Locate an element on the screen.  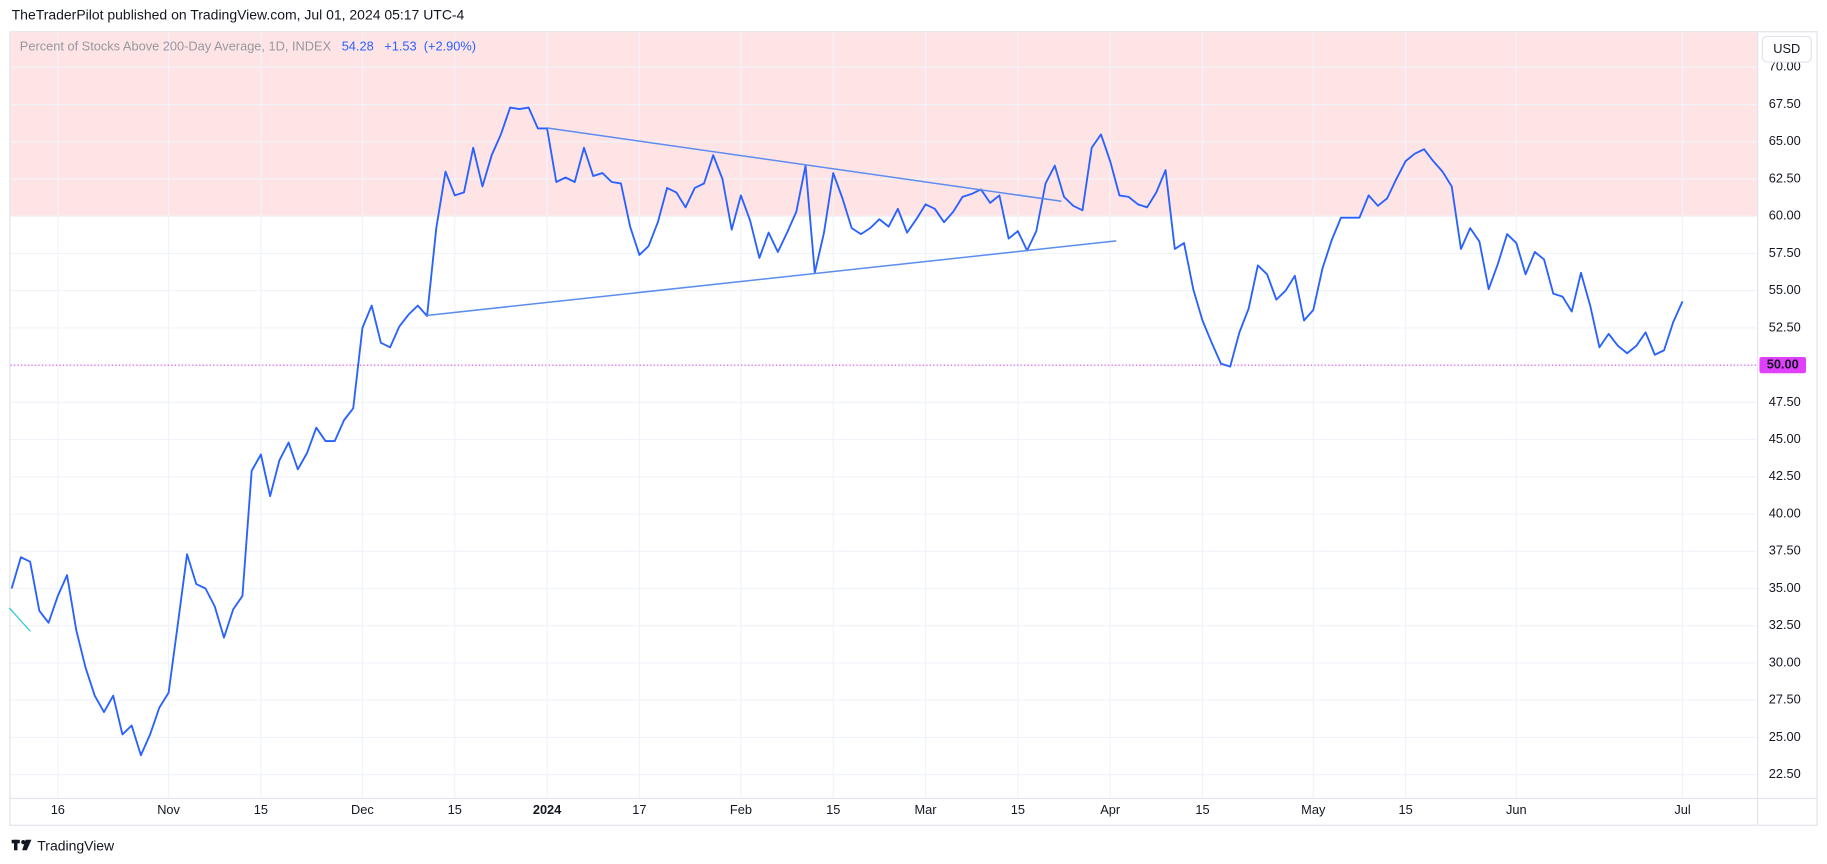
x-tick-label: Jun is located at coordinates (1516, 809).